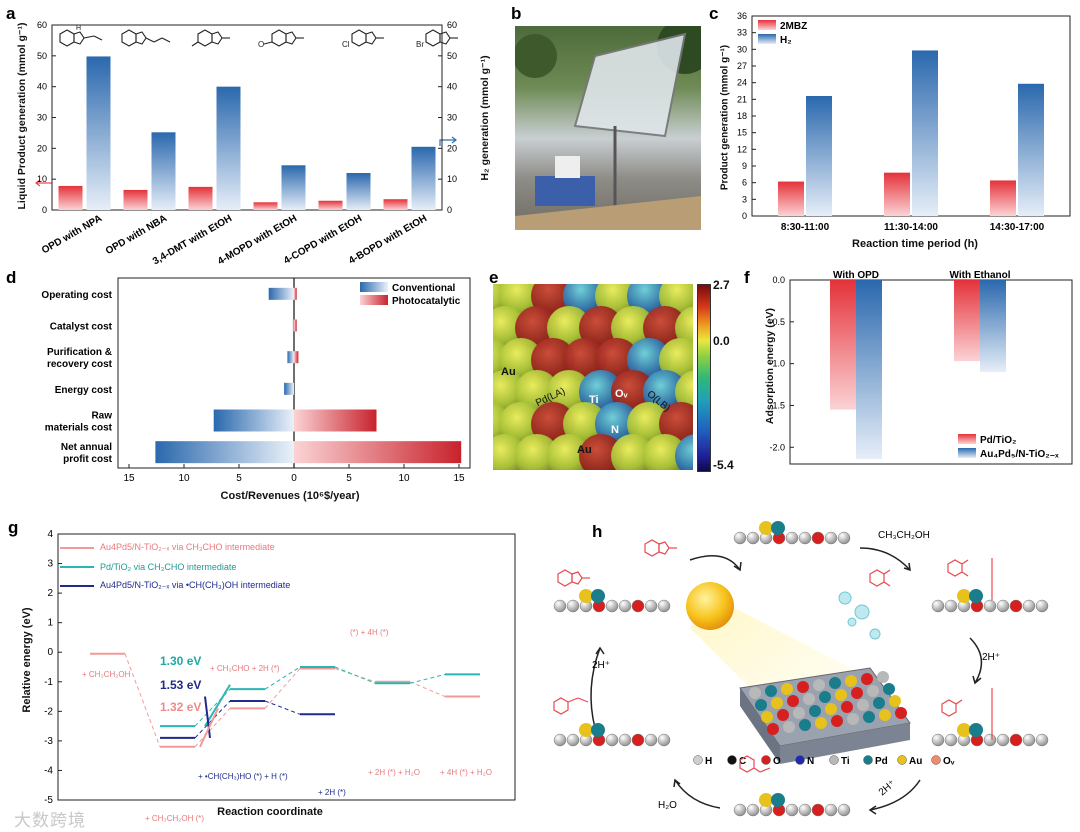 This screenshot has width=1080, height=832. What do you see at coordinates (50, 534) in the screenshot?
I see `ytick-label-g-0: 4` at bounding box center [50, 534].